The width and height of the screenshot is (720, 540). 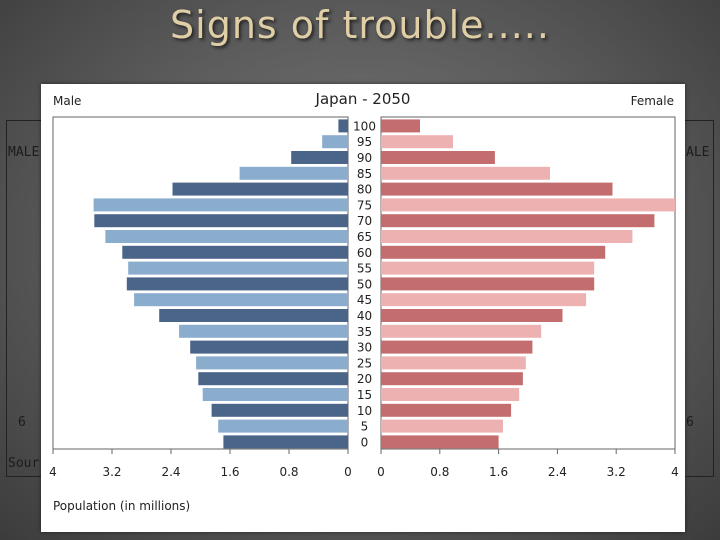 I want to click on age-label-90: 90, so click(x=364, y=158).